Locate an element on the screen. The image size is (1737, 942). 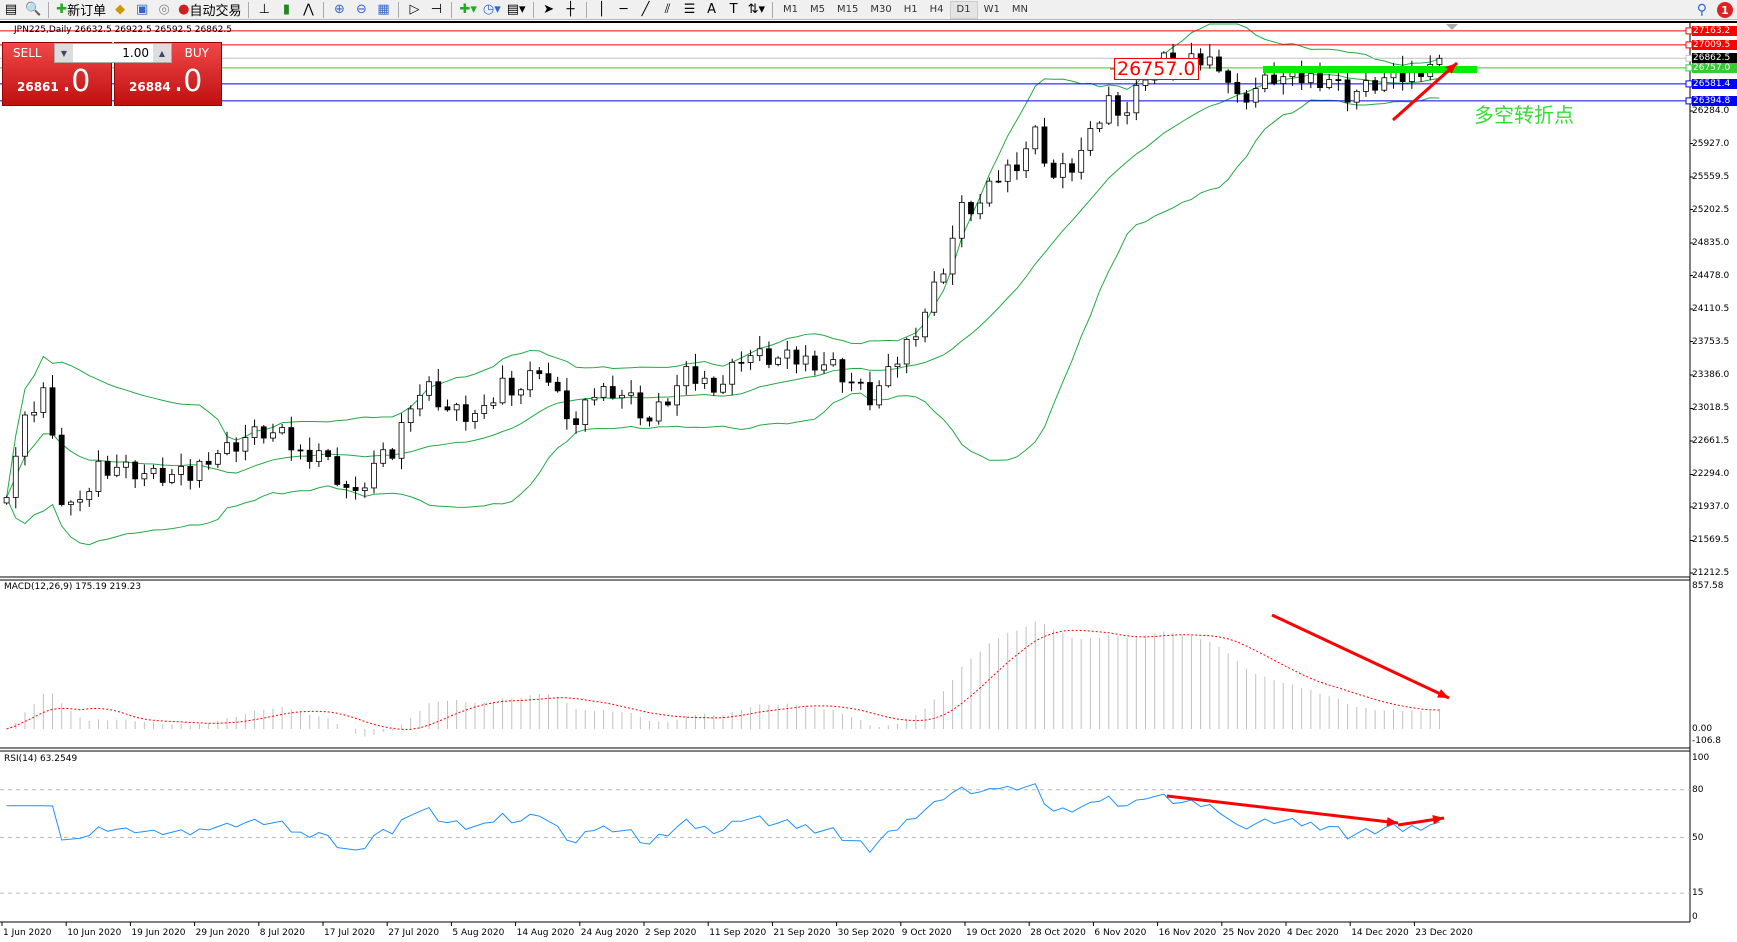
volume-input: ▼ 1.00 ▲ is located at coordinates (113, 53).